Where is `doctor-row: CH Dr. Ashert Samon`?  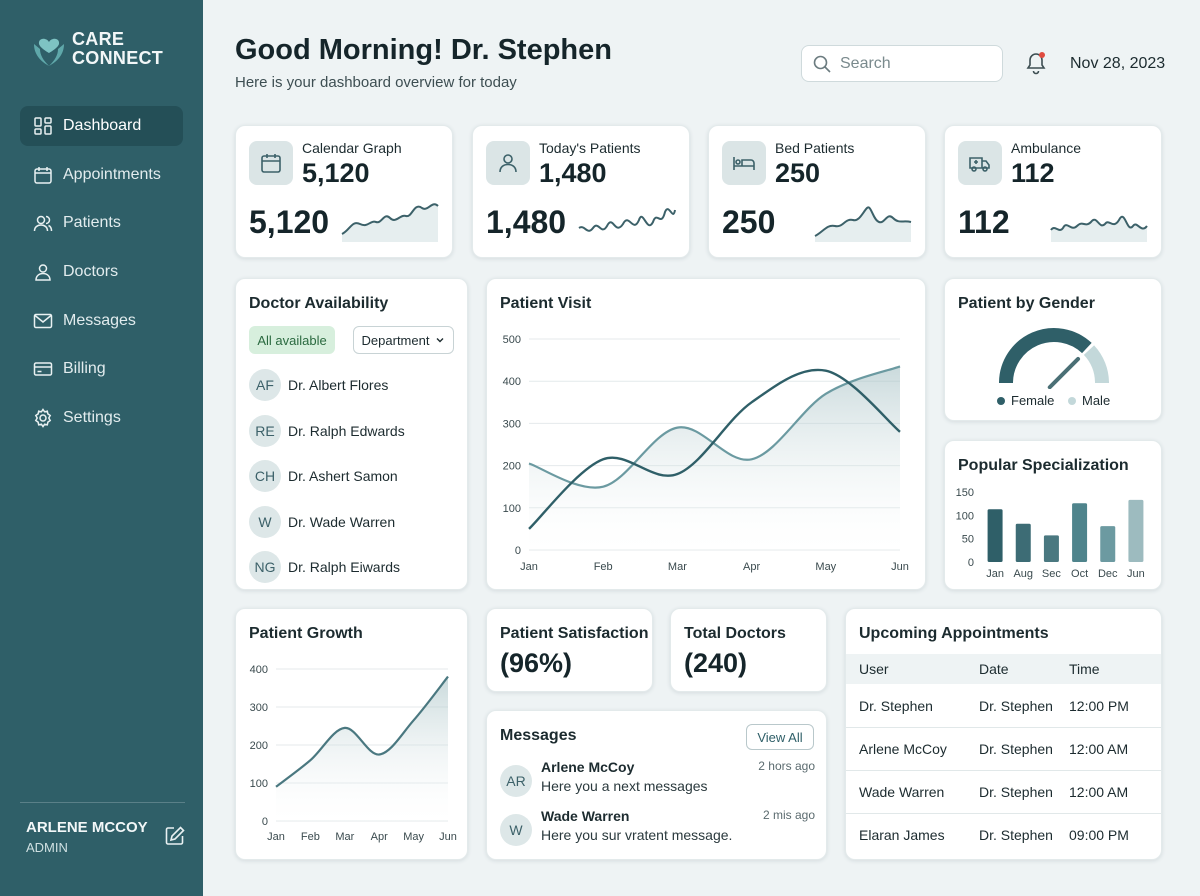
doctor-row: CH Dr. Ashert Samon is located at coordinates (323, 476).